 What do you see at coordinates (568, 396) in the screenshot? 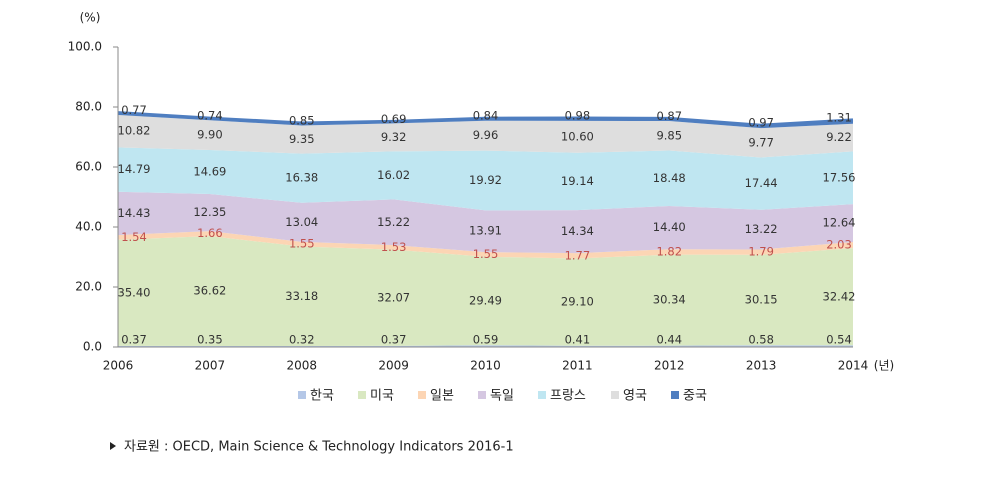
I see `legend-label: 프랑스` at bounding box center [568, 396].